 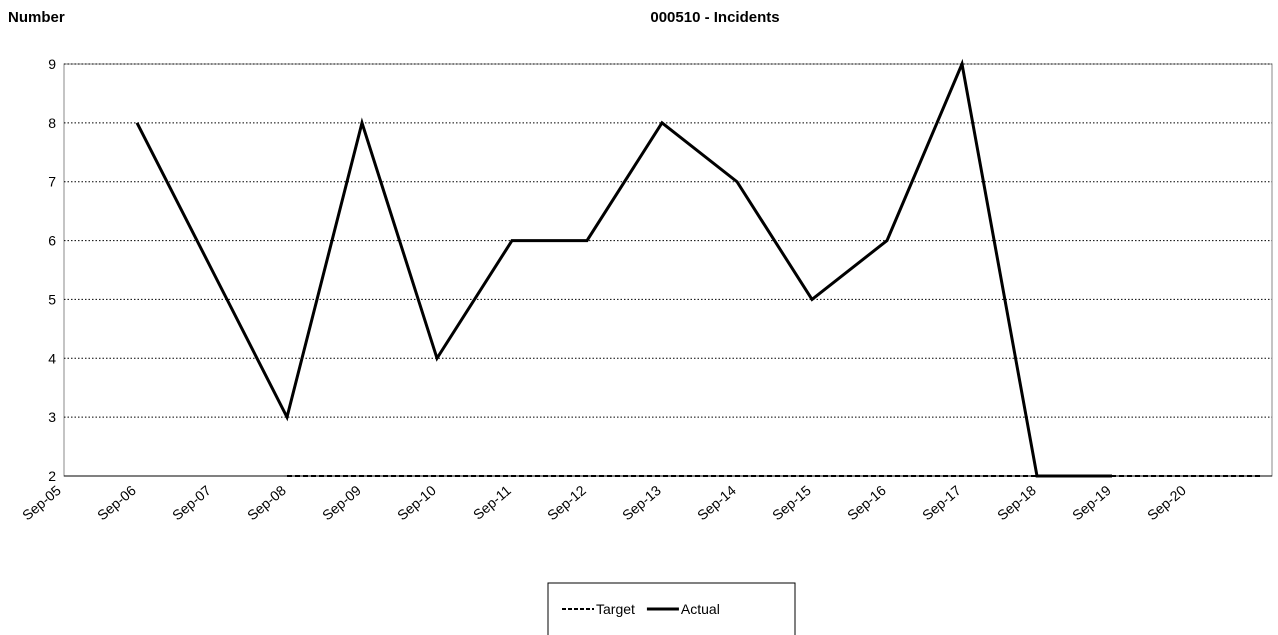 I want to click on x-tick-label: Sep-06, so click(x=116, y=502).